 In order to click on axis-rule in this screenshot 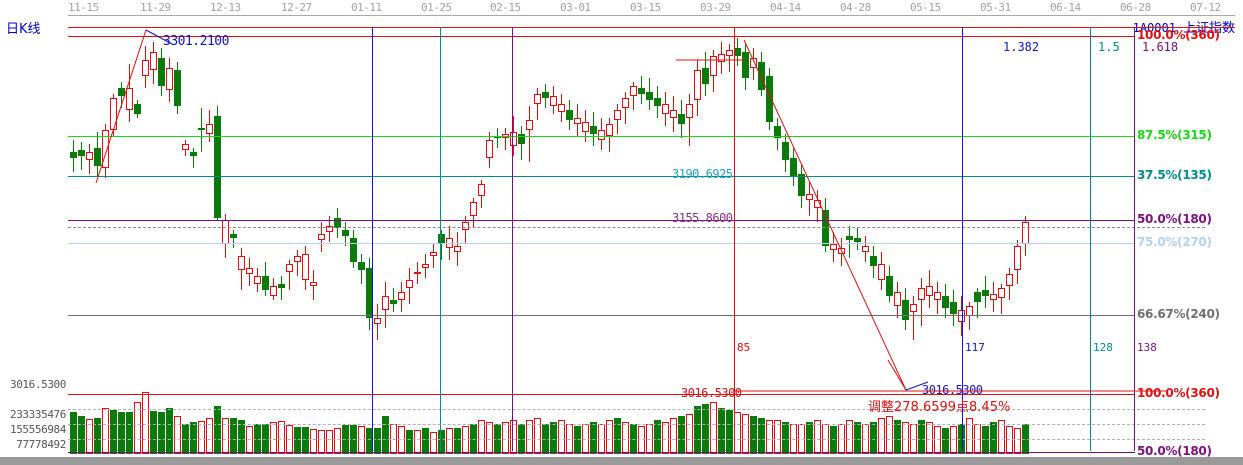, I will do `click(651, 15)`.